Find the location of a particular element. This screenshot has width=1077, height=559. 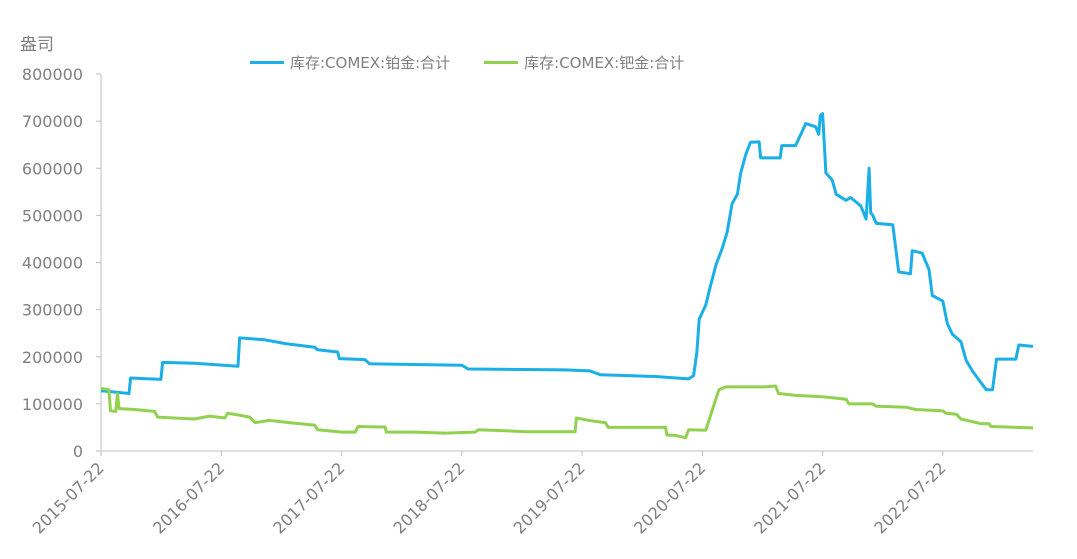

y-tick-label: 0 is located at coordinates (78, 451).